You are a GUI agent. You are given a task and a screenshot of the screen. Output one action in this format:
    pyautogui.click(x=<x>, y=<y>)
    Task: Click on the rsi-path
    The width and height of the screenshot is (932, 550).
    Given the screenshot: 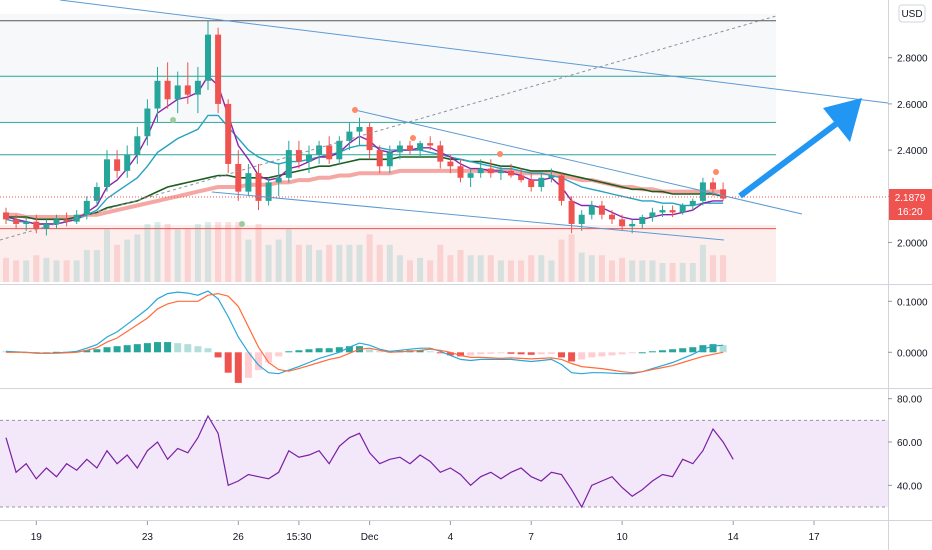 What is the action you would take?
    pyautogui.click(x=369, y=461)
    